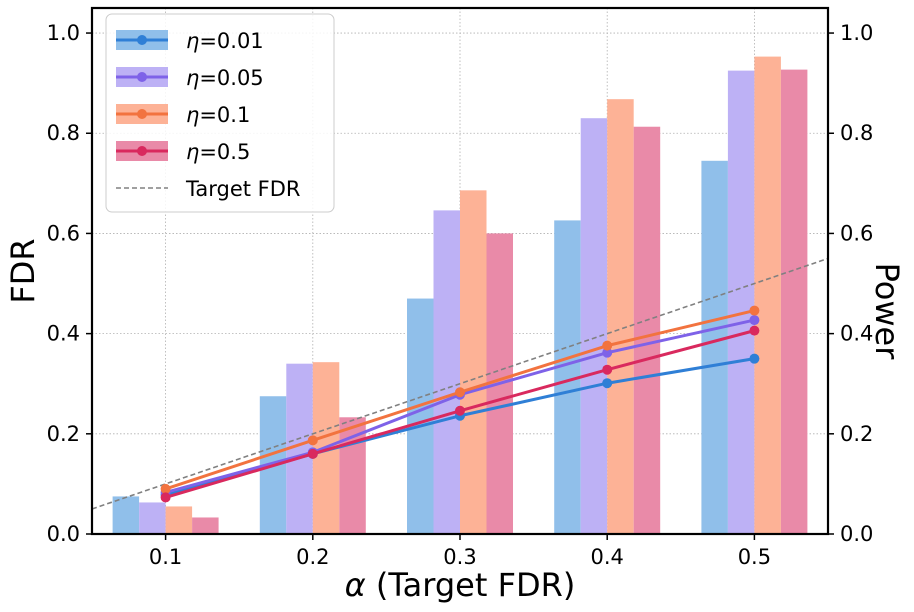 Image resolution: width=914 pixels, height=612 pixels. What do you see at coordinates (63, 434) in the screenshot?
I see `y-left-tick-label: 0.2` at bounding box center [63, 434].